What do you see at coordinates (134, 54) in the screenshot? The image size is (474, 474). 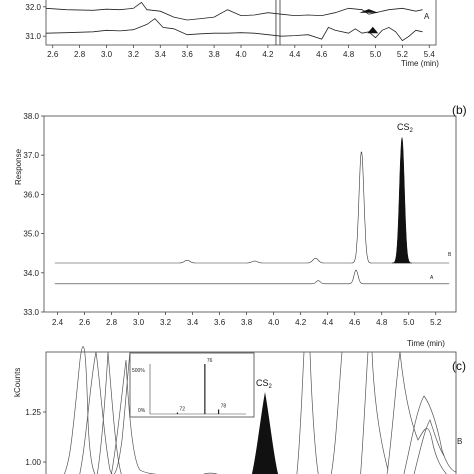 I see `panel-a-x-tick-label: 3.2` at bounding box center [134, 54].